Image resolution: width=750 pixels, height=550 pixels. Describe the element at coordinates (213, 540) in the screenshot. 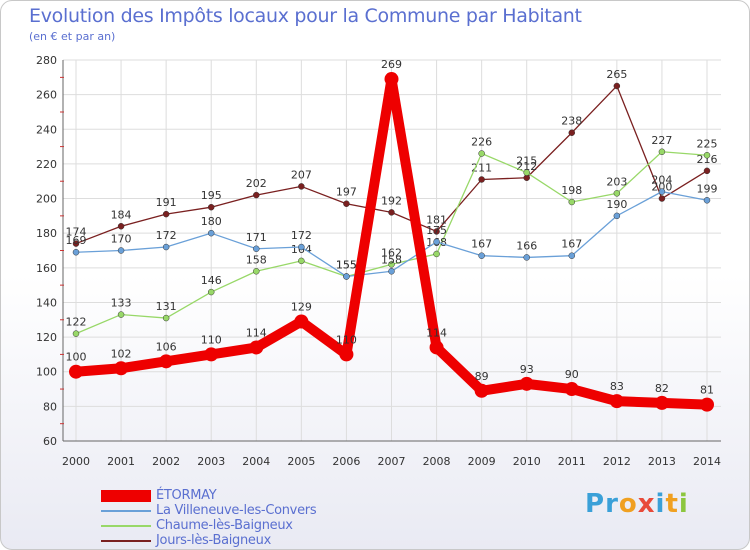

I see `legend-label: Jours-lès-Baigneux` at that location.